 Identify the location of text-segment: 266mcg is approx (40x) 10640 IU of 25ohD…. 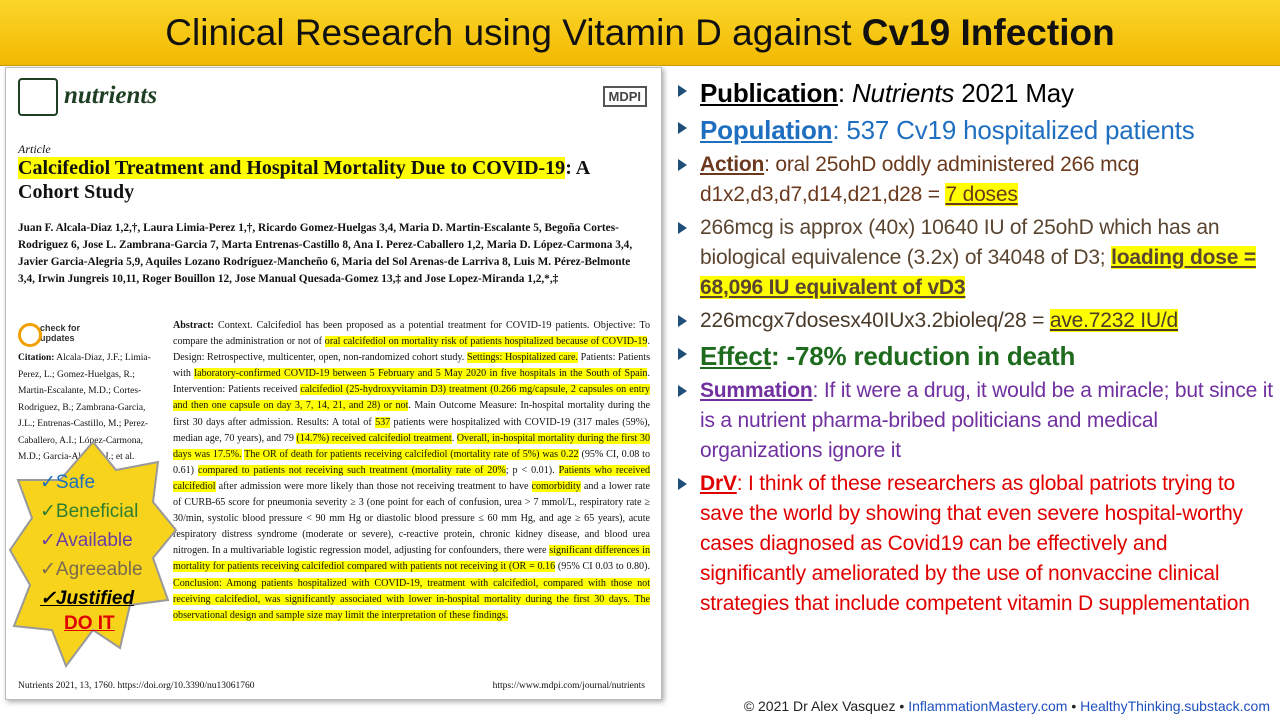
(960, 242).